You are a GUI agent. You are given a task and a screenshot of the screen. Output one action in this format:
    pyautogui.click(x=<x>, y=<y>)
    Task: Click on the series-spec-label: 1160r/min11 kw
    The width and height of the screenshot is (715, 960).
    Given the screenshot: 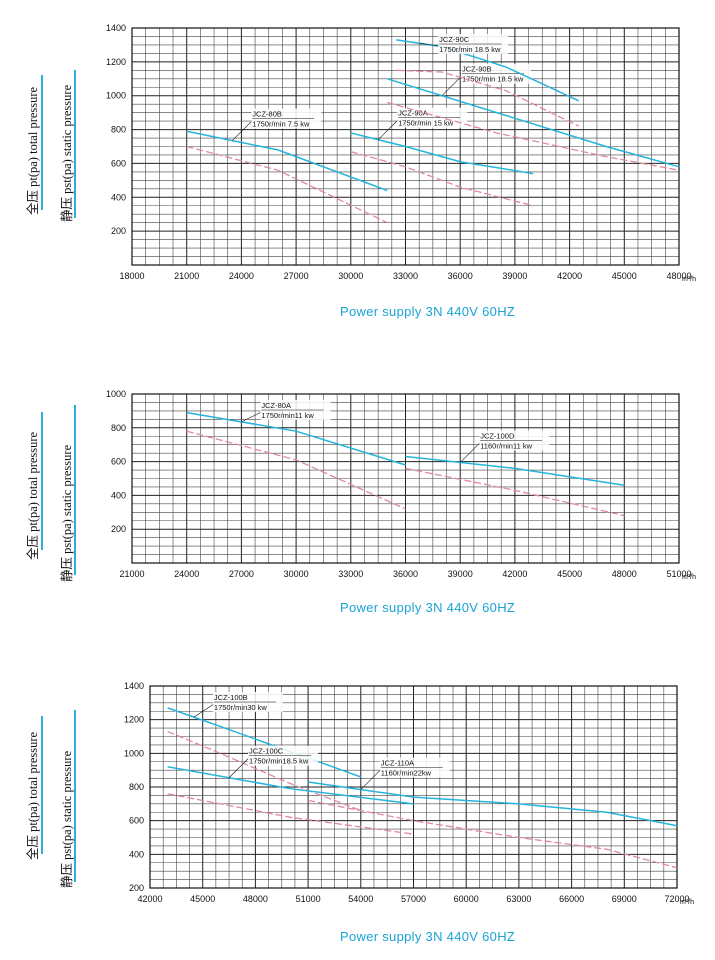 What is the action you would take?
    pyautogui.click(x=506, y=445)
    